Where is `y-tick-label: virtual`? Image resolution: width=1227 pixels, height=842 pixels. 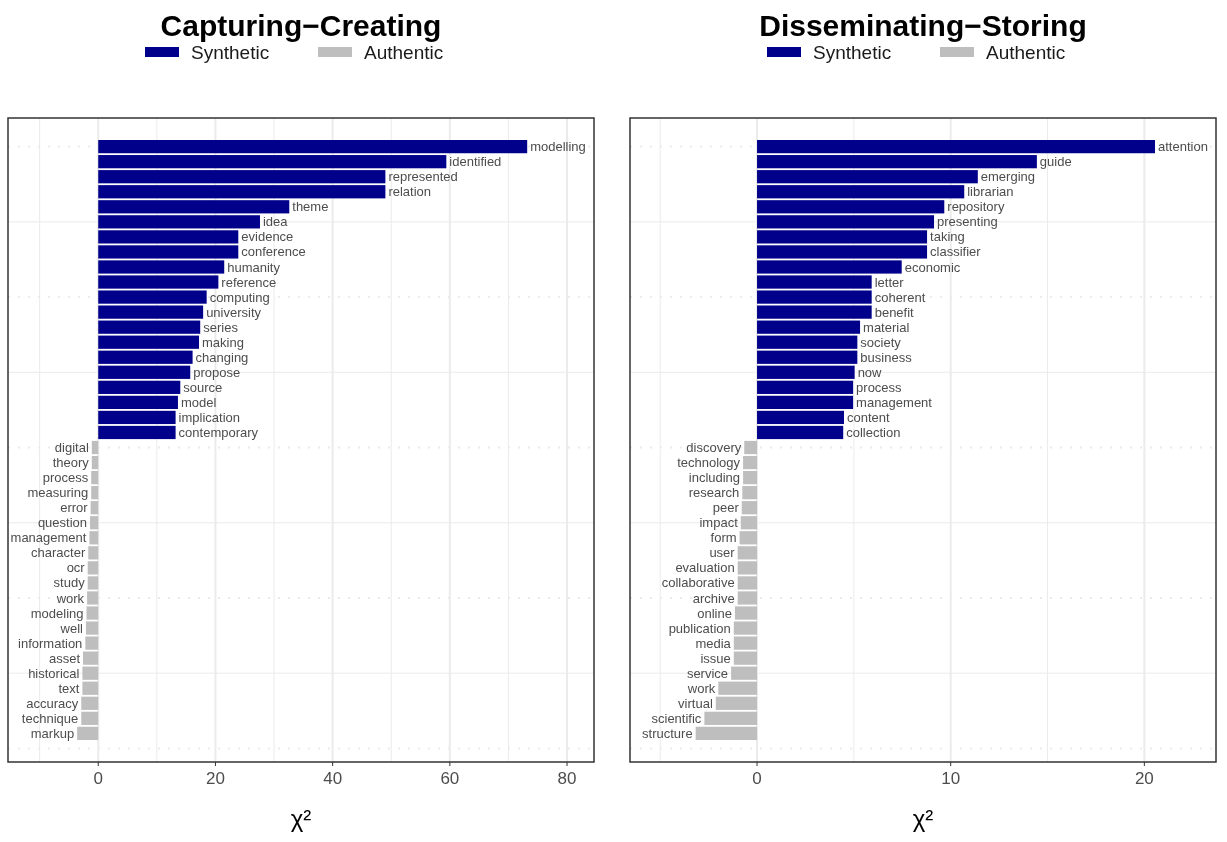
y-tick-label: virtual is located at coordinates (695, 703).